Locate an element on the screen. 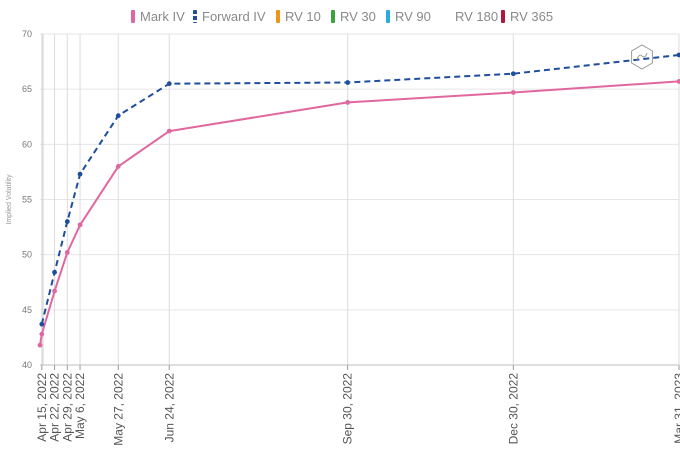 The image size is (680, 454). legend-item-rv-30: RV 30 is located at coordinates (353, 16).